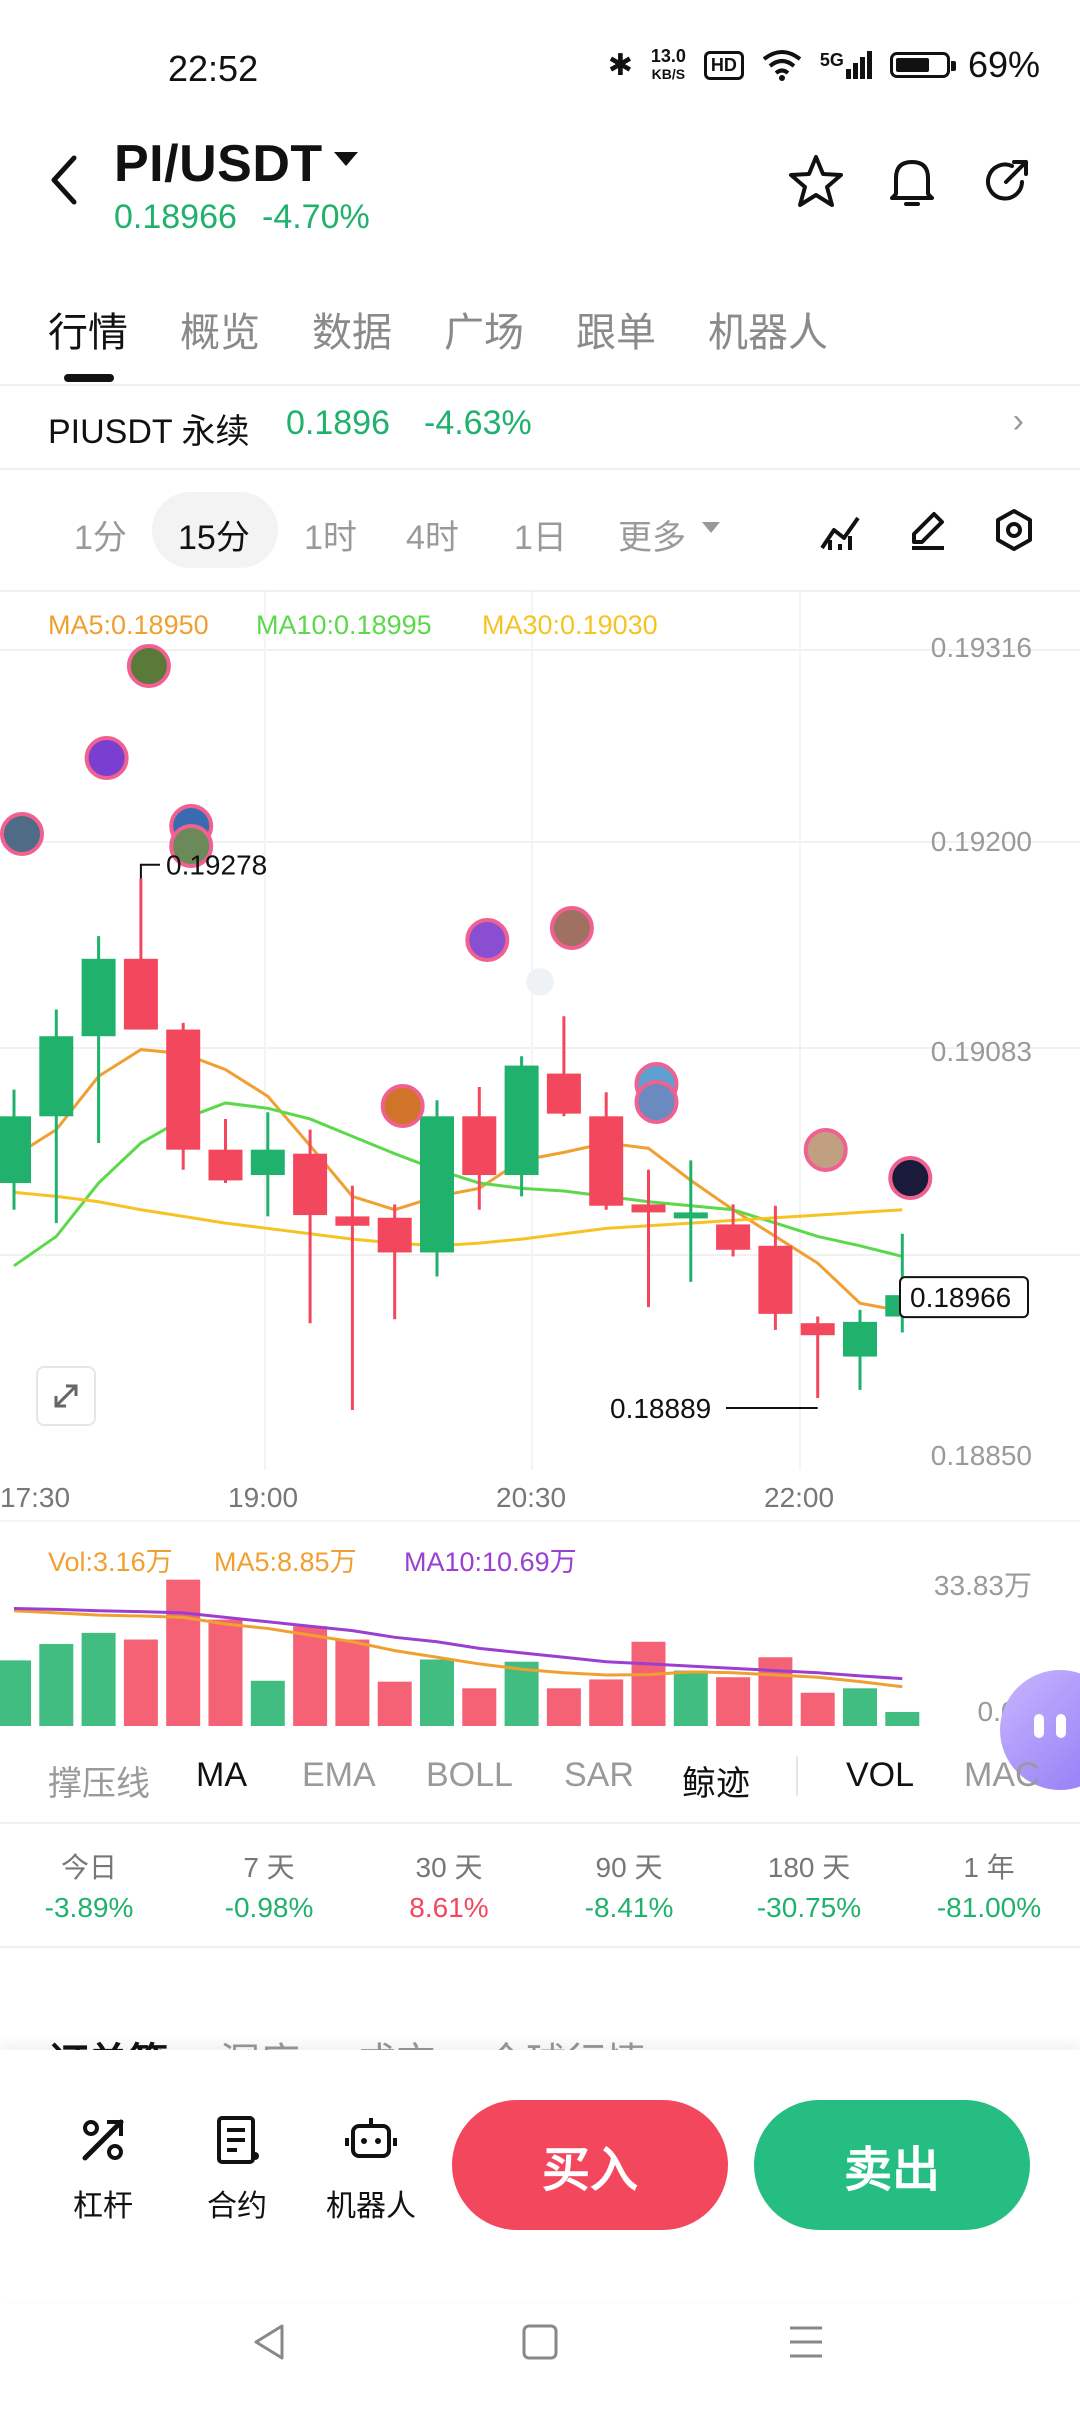  What do you see at coordinates (1014, 530) in the screenshot?
I see `settings-icon` at bounding box center [1014, 530].